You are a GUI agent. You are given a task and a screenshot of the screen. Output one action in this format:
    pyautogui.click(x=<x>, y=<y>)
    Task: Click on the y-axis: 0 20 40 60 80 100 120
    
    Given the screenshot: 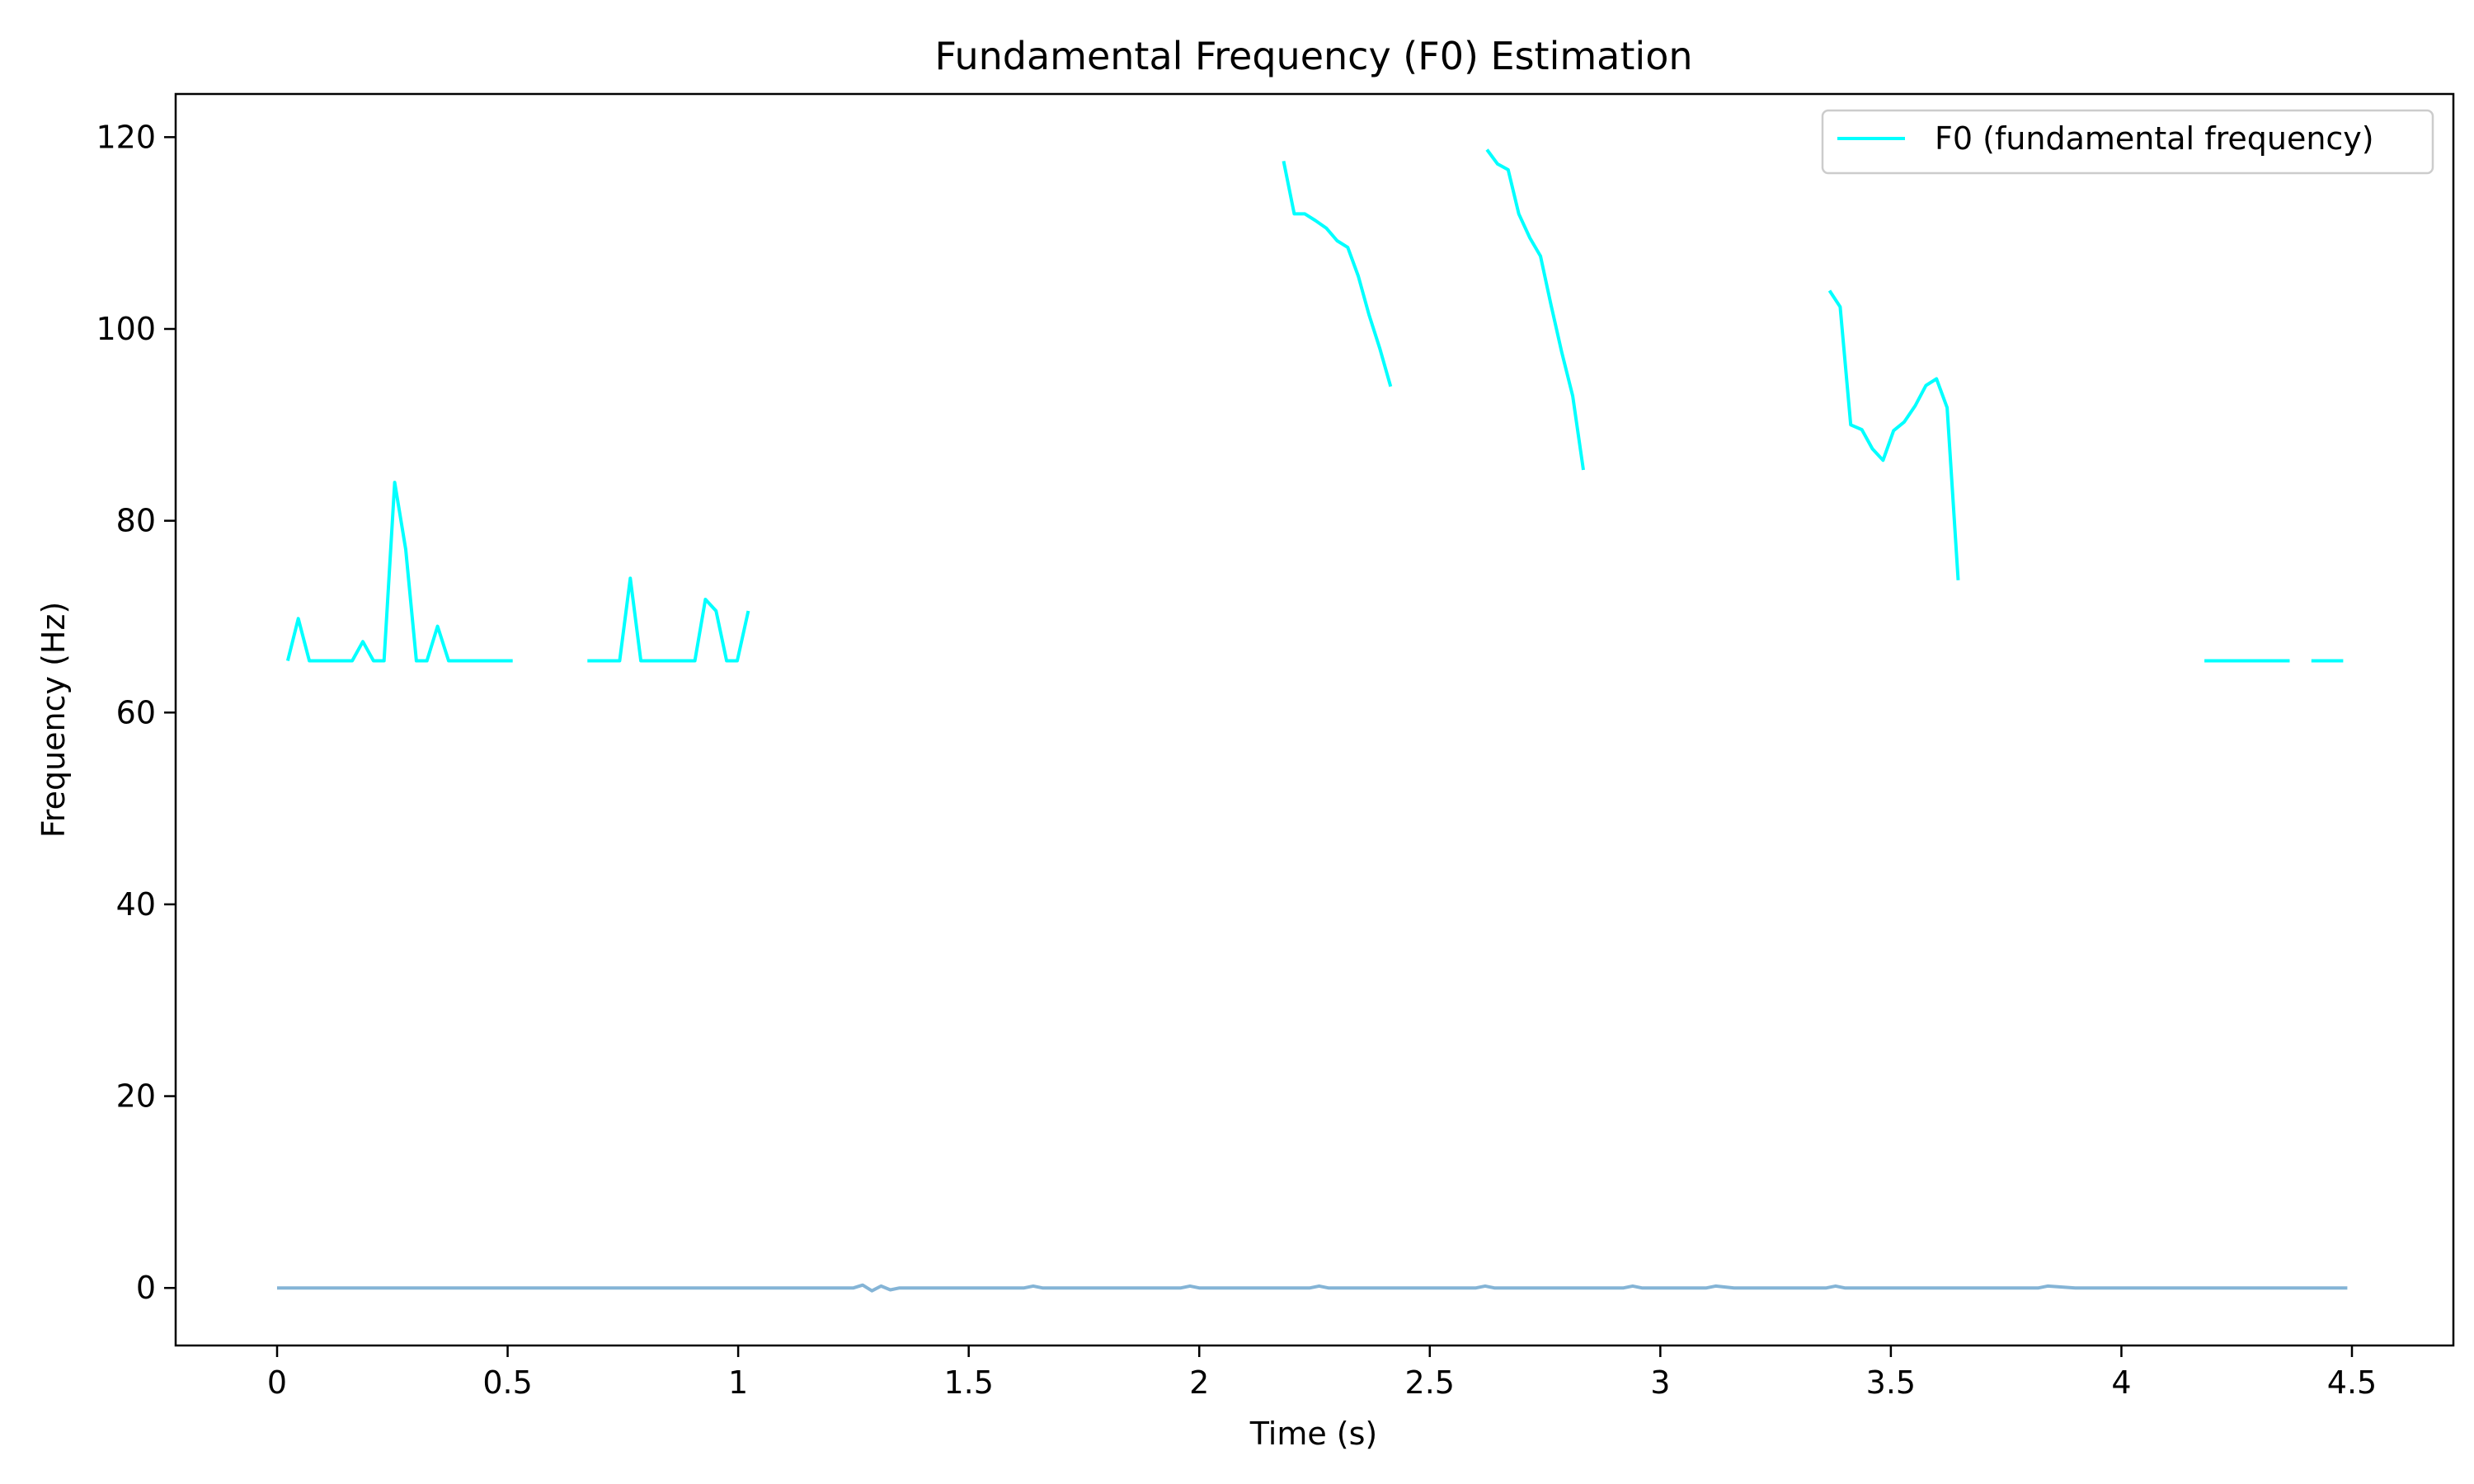 What is the action you would take?
    pyautogui.click(x=136, y=712)
    